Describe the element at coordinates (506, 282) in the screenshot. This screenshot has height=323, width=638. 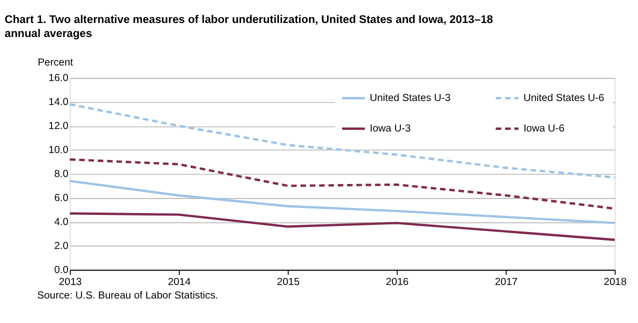
I see `x-tick-label: 2017` at that location.